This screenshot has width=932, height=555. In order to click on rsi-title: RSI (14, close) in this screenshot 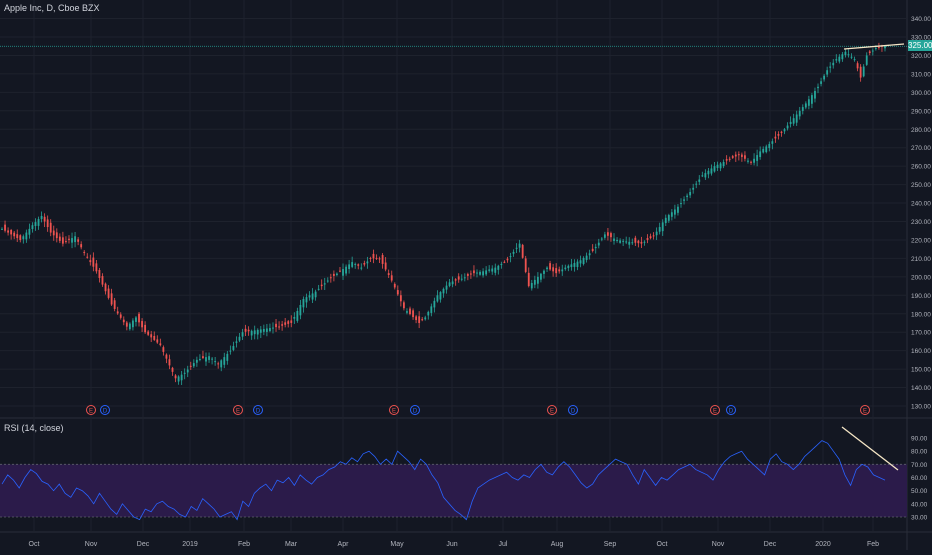, I will do `click(34, 428)`.